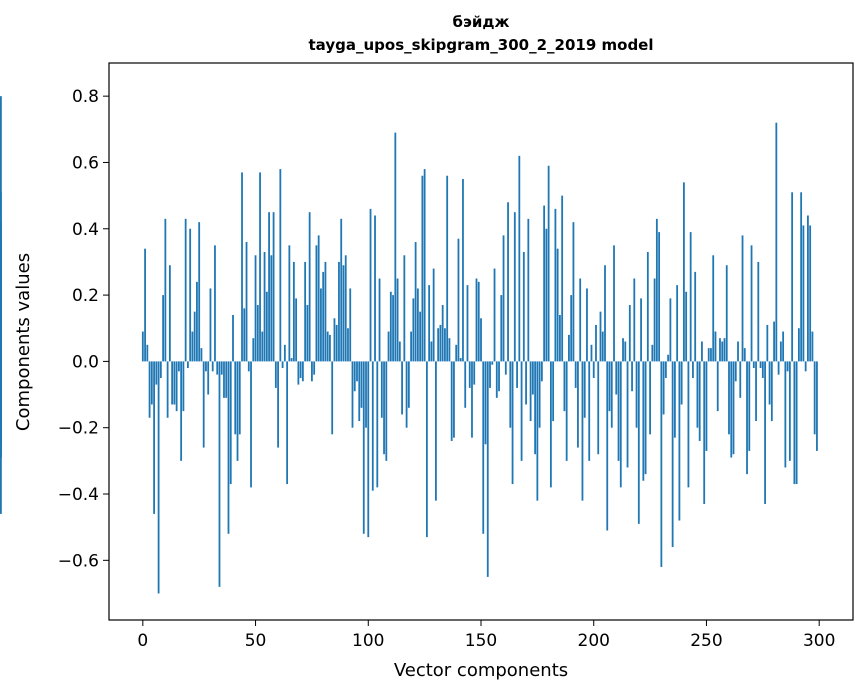  What do you see at coordinates (78, 561) in the screenshot?
I see `y-tick-label: −0.6` at bounding box center [78, 561].